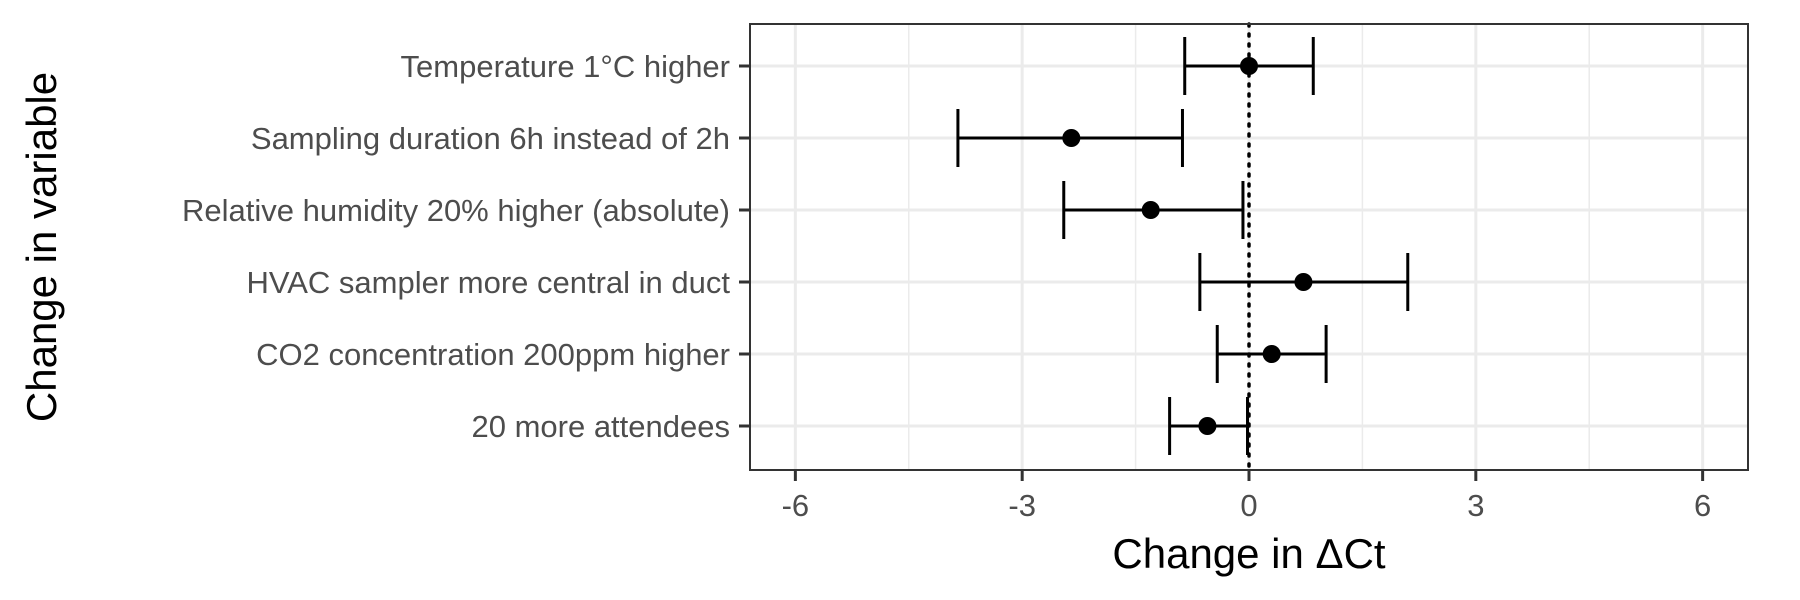 Image resolution: width=1800 pixels, height=600 pixels. Describe the element at coordinates (600, 426) in the screenshot. I see `y-tick-label: 20 more attendees` at that location.